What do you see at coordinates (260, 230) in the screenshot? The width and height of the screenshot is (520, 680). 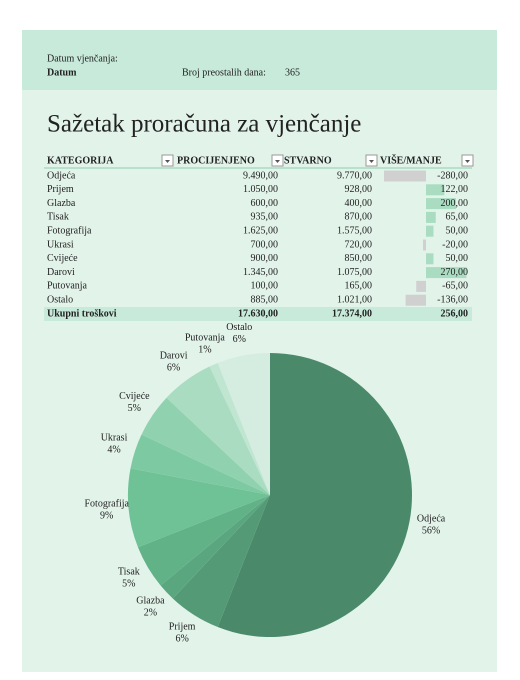 I see `cell: 1.625,00` at bounding box center [260, 230].